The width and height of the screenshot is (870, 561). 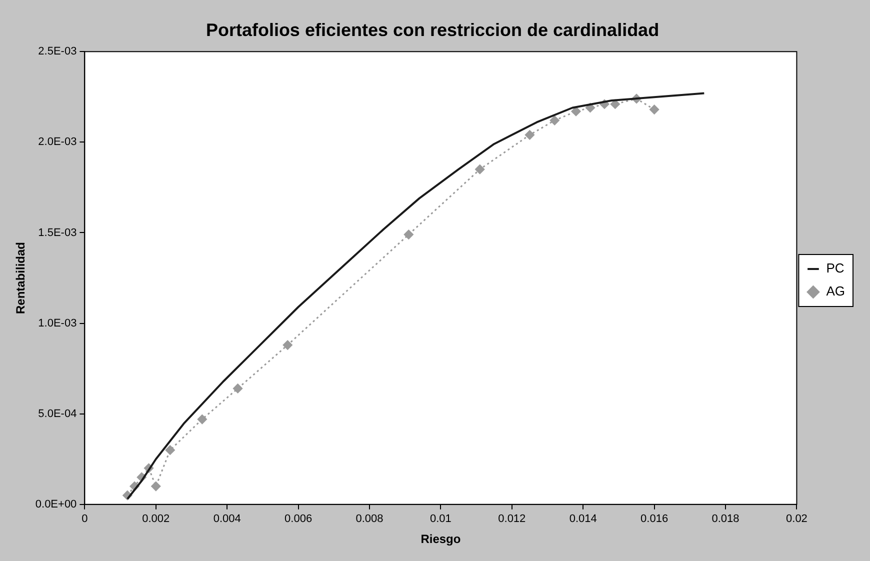 I want to click on legend-label: PC, so click(x=835, y=268).